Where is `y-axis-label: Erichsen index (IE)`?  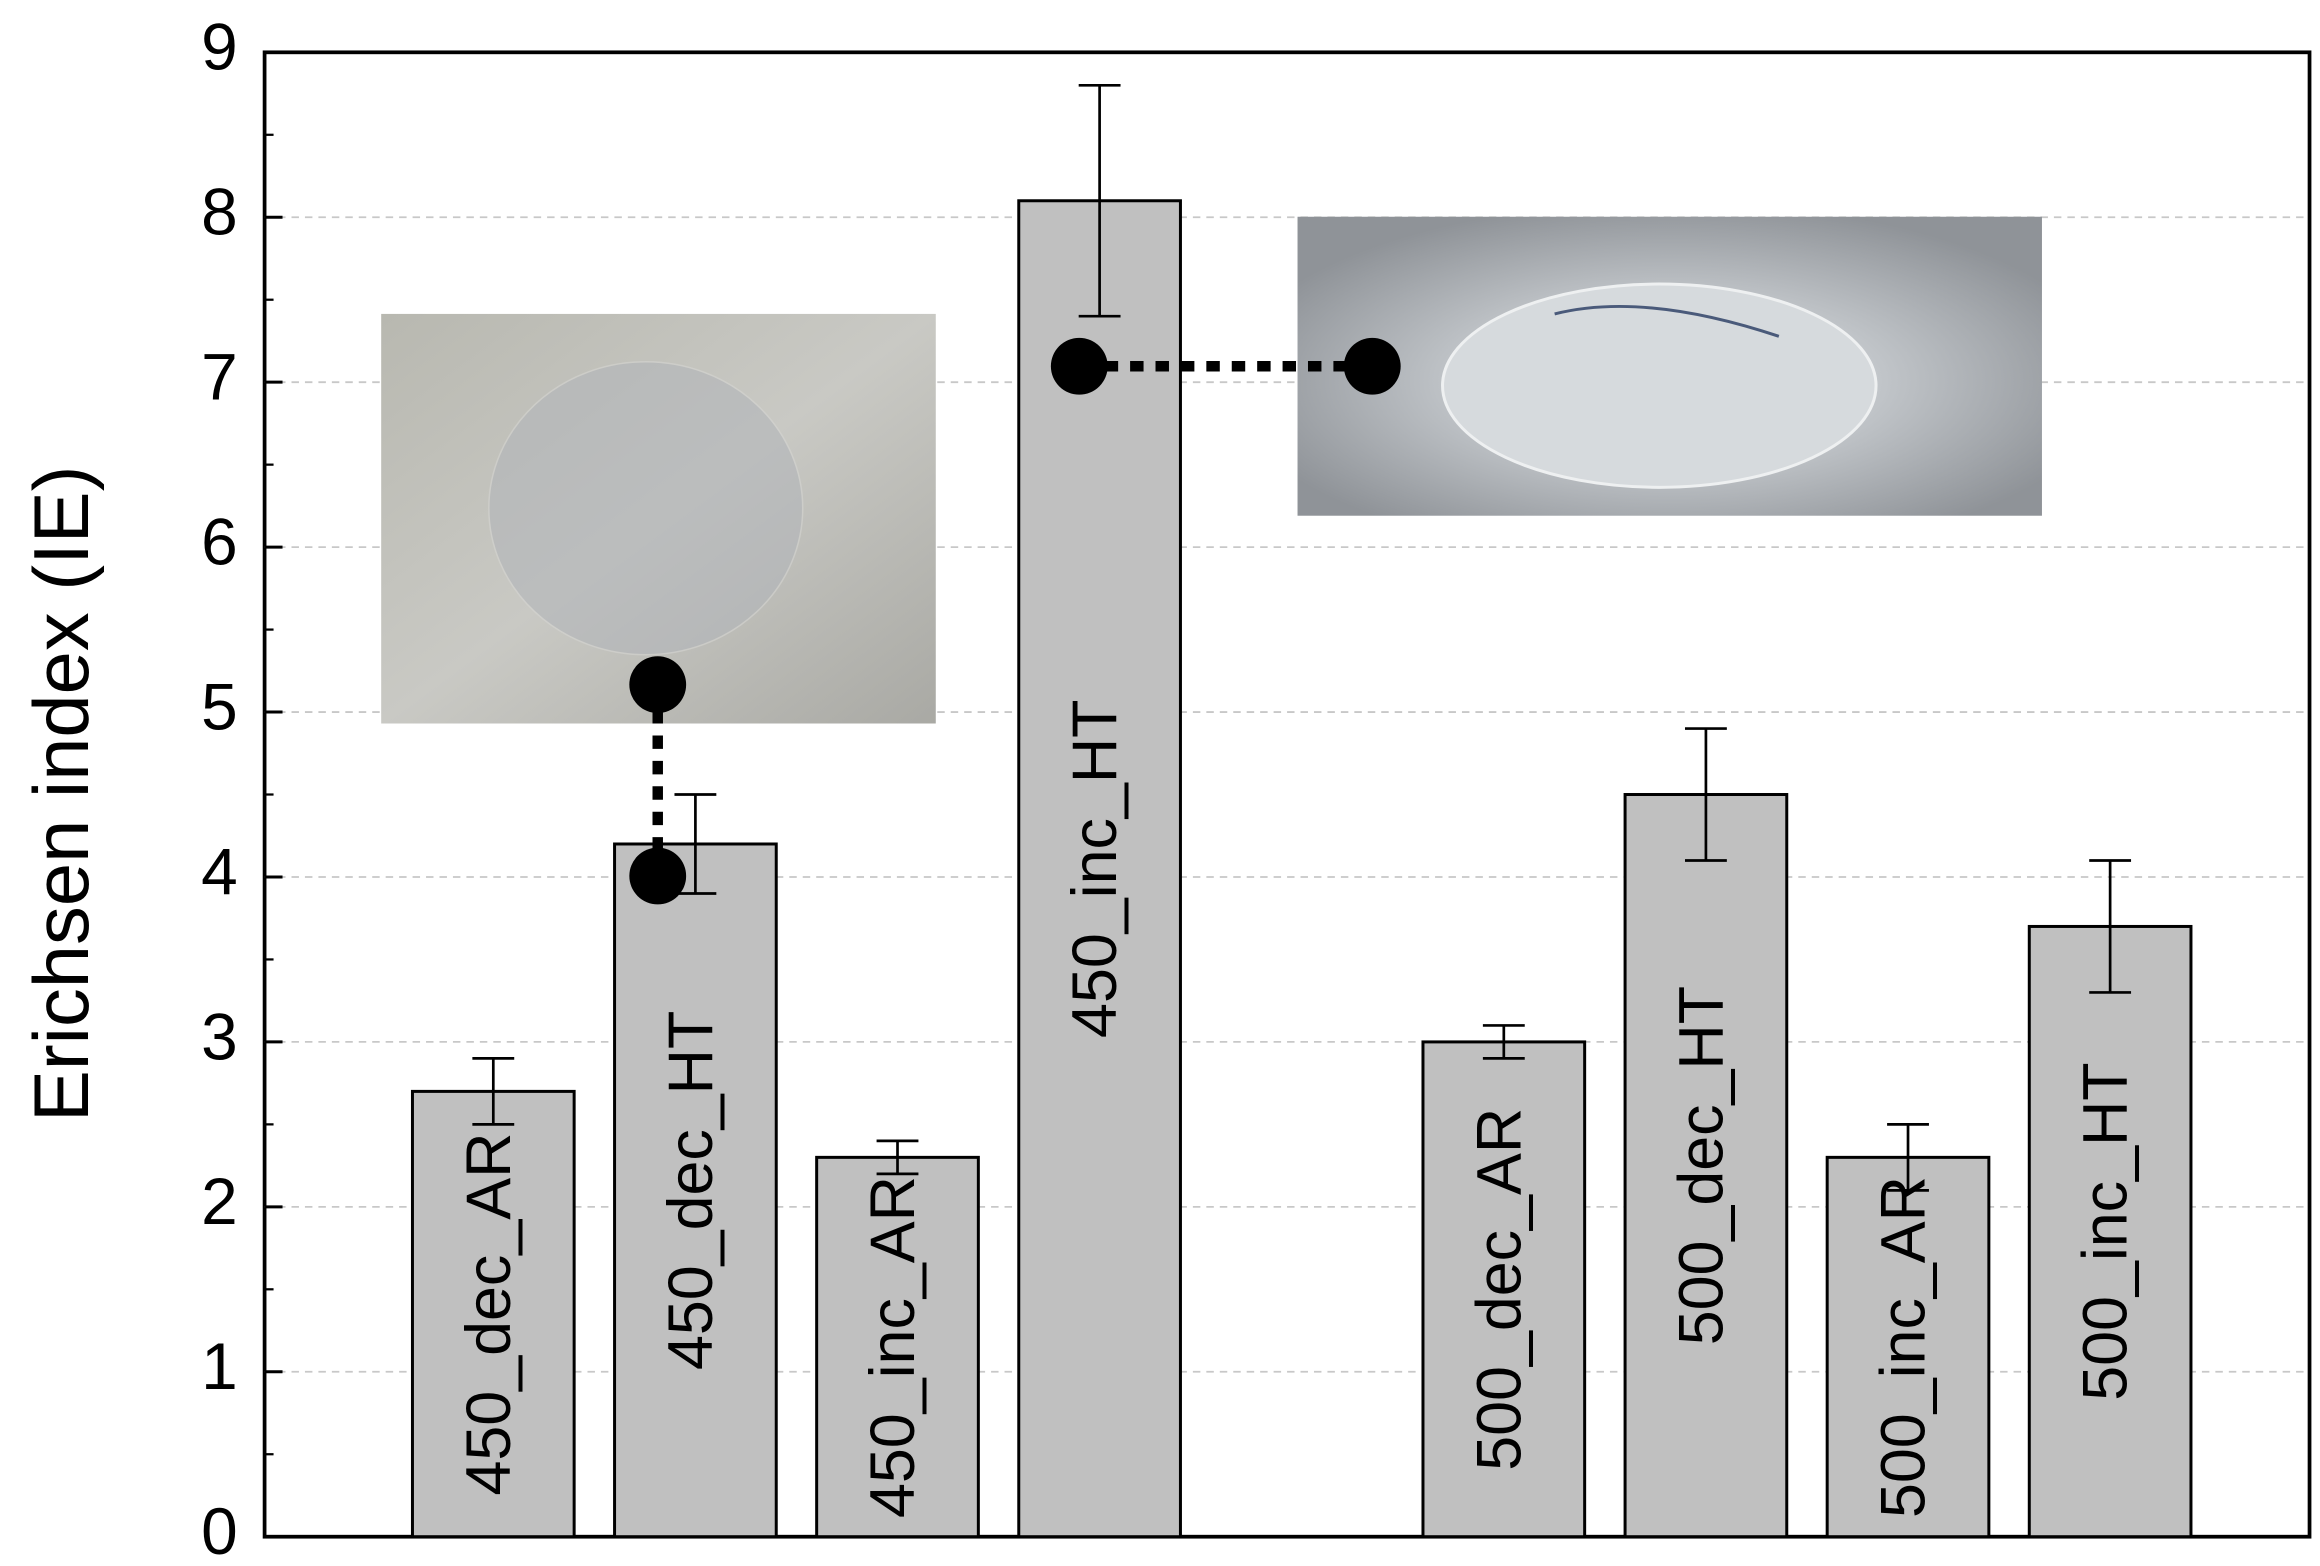 y-axis-label: Erichsen index (IE) is located at coordinates (62, 793).